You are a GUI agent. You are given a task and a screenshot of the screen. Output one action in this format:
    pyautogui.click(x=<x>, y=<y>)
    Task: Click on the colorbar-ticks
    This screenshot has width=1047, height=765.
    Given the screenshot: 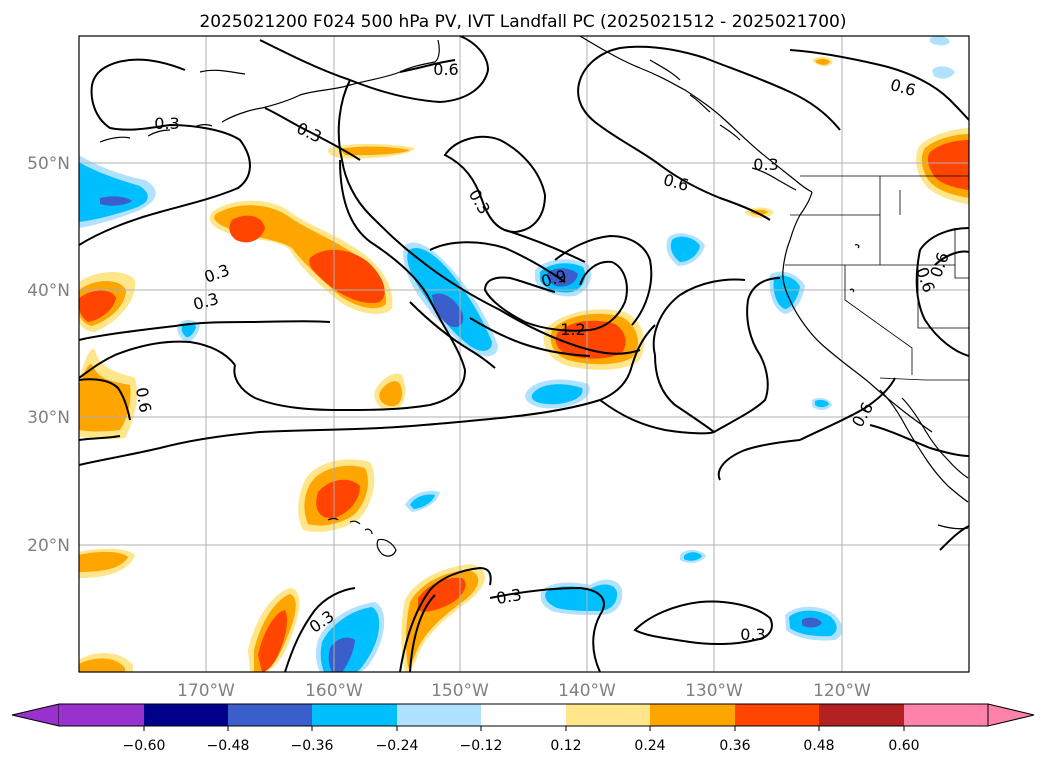 What is the action you would take?
    pyautogui.click(x=524, y=728)
    